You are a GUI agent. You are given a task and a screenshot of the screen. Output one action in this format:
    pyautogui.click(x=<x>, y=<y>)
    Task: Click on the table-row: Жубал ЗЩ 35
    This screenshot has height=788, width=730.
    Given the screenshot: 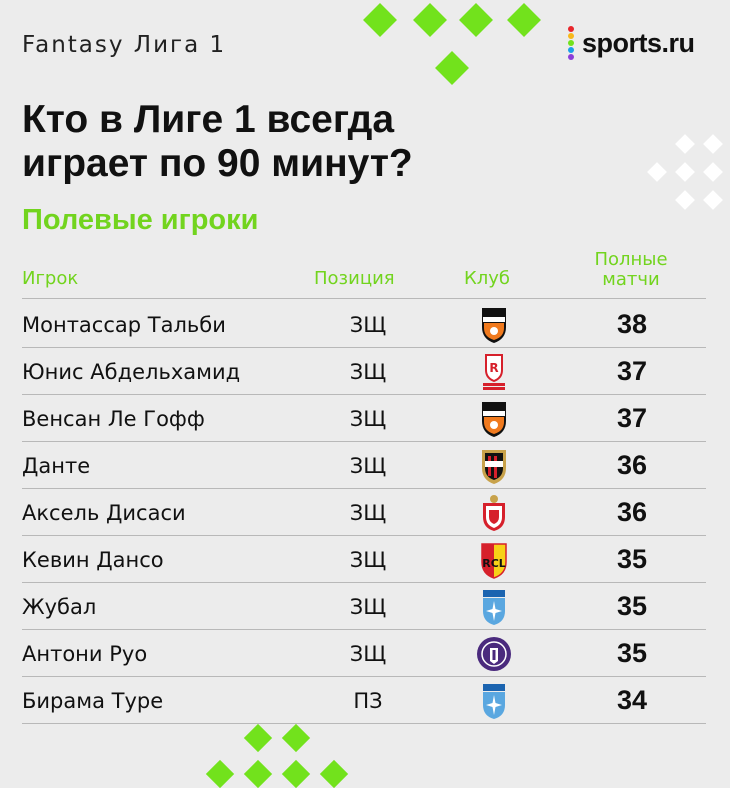 What is the action you would take?
    pyautogui.click(x=364, y=606)
    